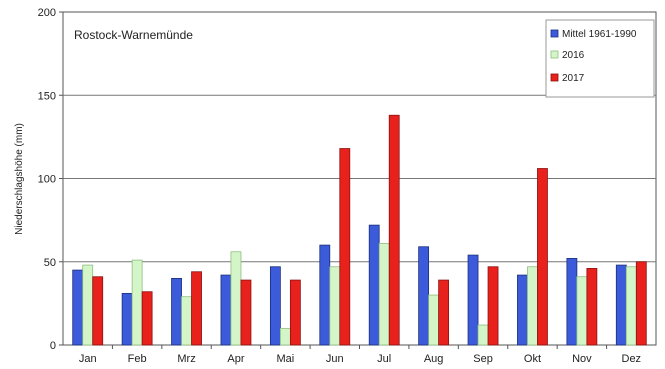  Describe the element at coordinates (483, 359) in the screenshot. I see `x-tick-label: Sep` at that location.